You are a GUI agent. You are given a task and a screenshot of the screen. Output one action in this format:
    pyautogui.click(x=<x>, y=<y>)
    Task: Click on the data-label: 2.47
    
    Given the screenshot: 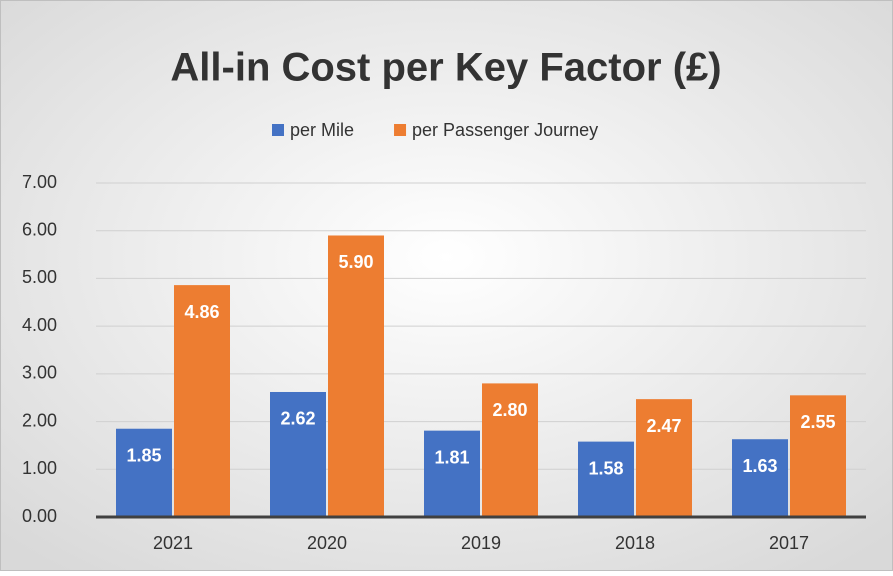 What is the action you would take?
    pyautogui.click(x=663, y=426)
    